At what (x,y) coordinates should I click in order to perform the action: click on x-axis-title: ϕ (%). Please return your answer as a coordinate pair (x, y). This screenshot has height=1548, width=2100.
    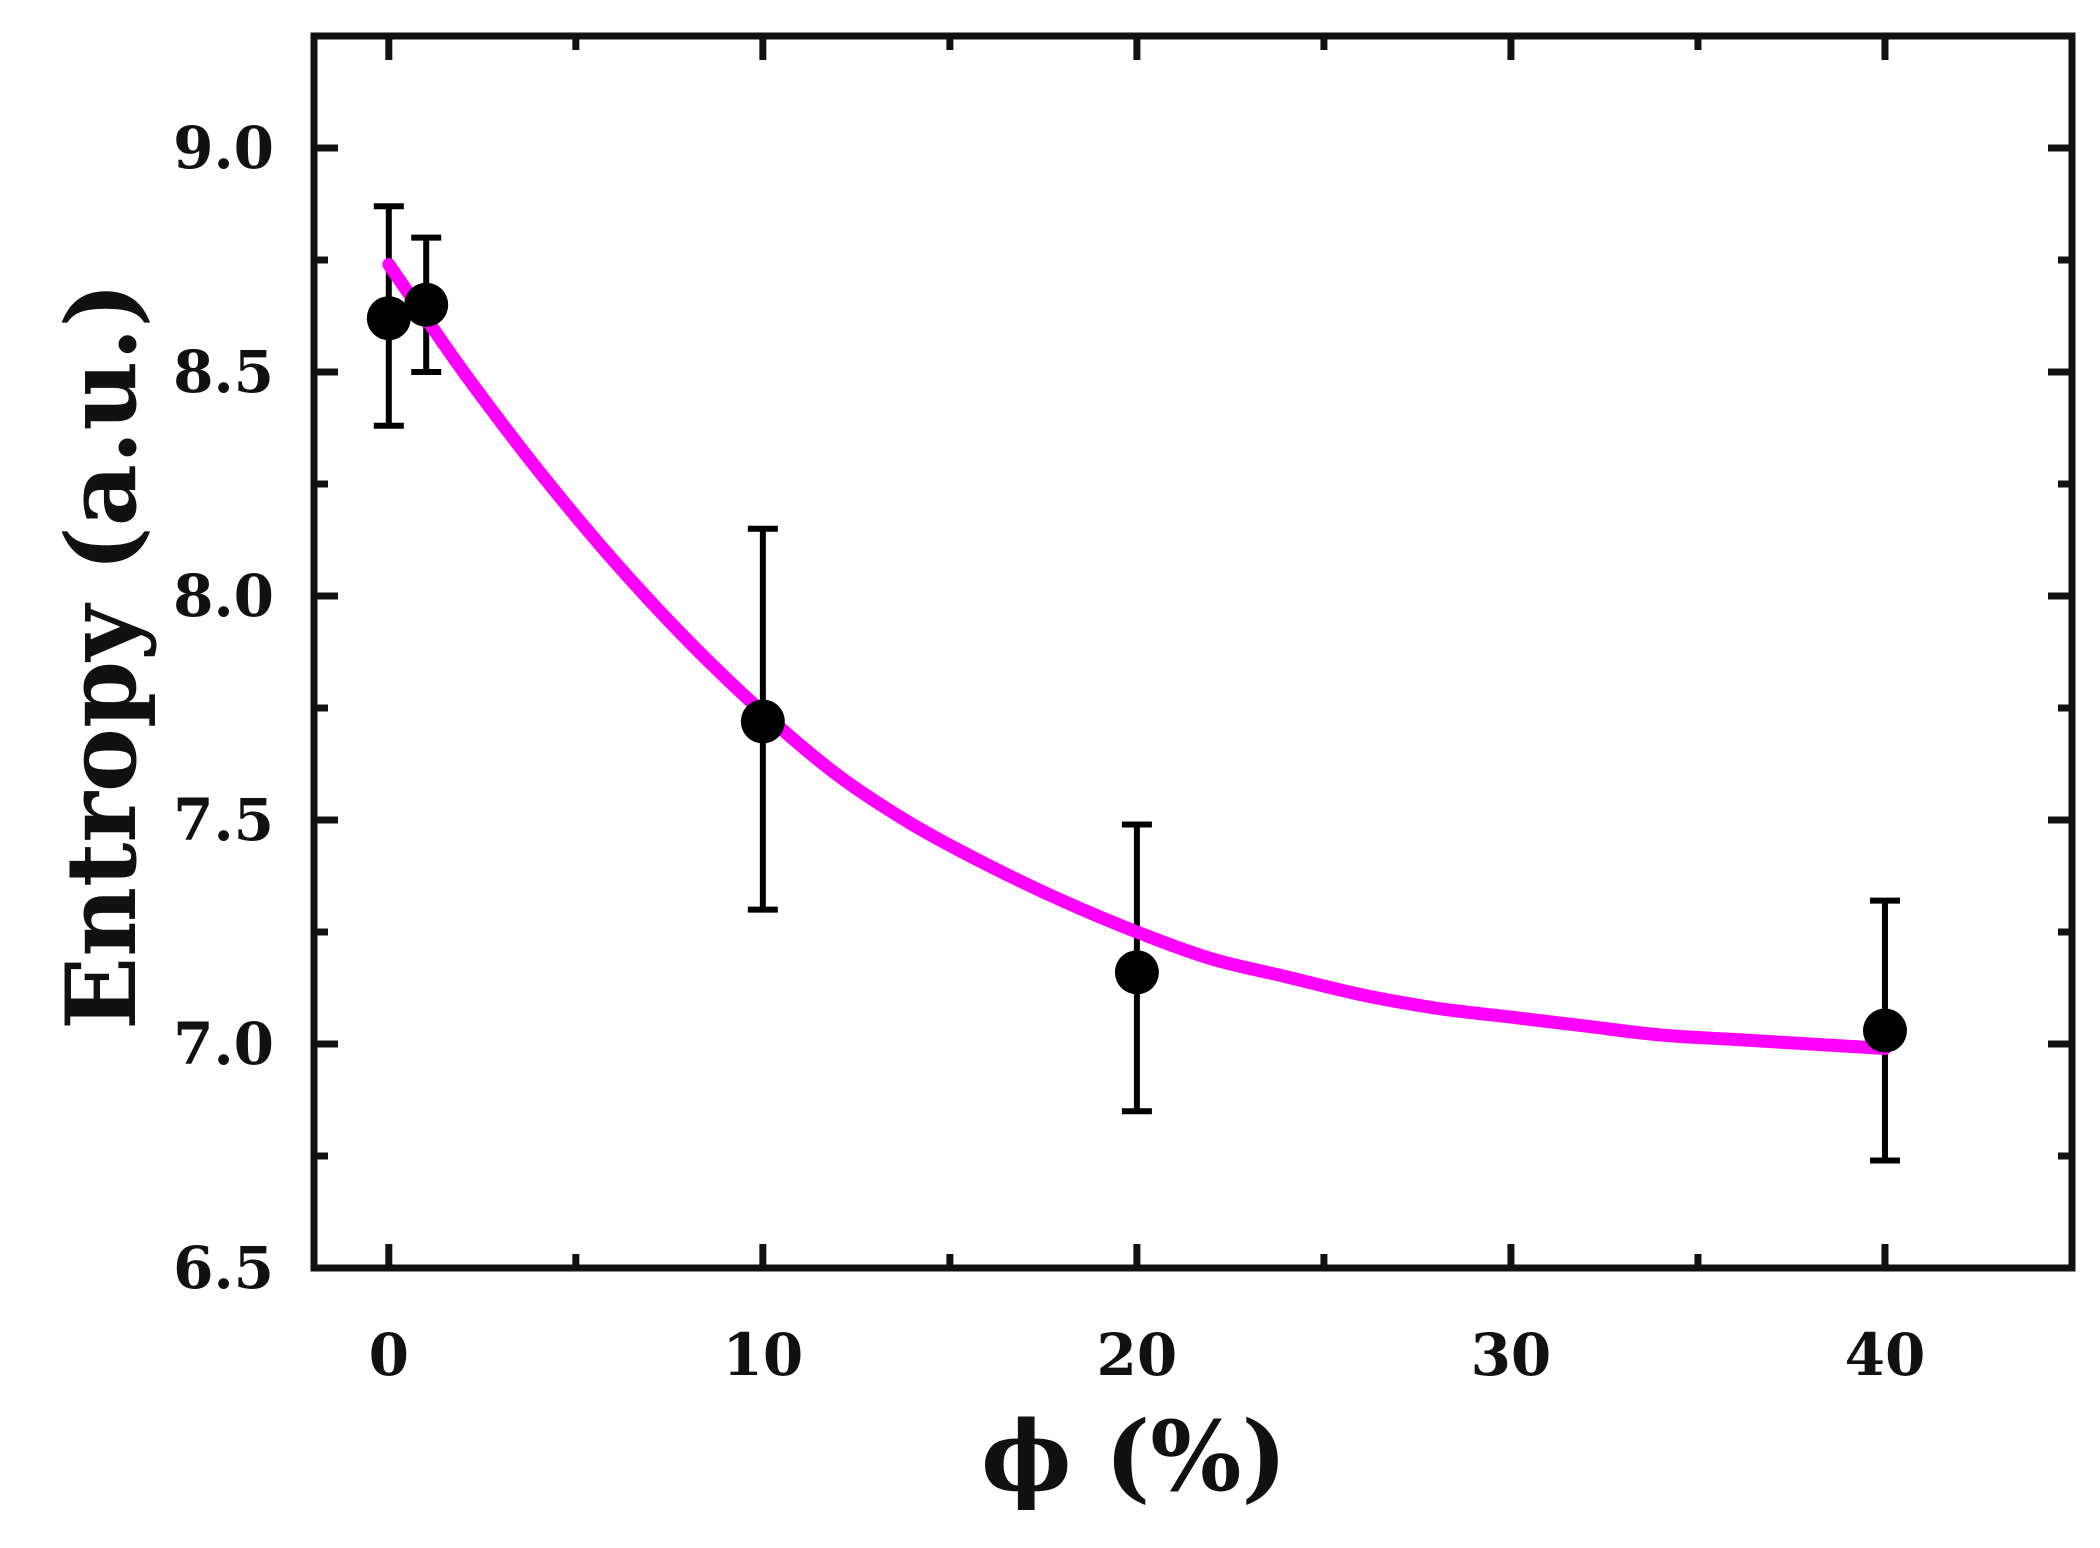
    Looking at the image, I should click on (1134, 1456).